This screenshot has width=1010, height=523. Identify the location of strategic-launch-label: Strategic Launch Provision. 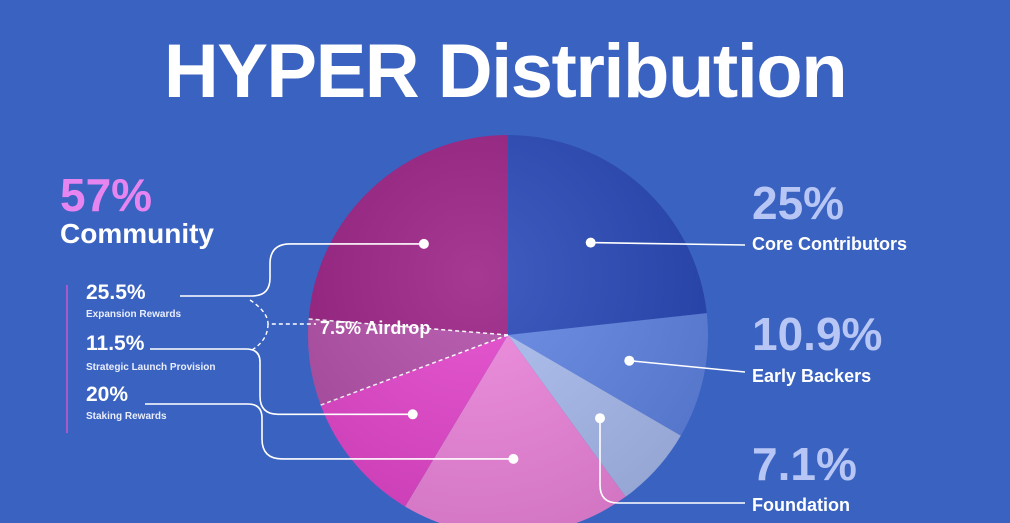
(151, 367).